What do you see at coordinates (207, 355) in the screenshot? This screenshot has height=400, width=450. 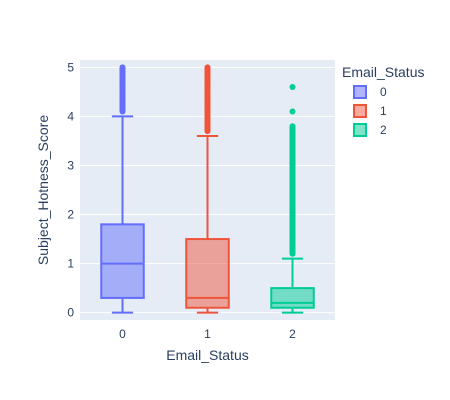 I see `x-axis-title: Email_Status` at bounding box center [207, 355].